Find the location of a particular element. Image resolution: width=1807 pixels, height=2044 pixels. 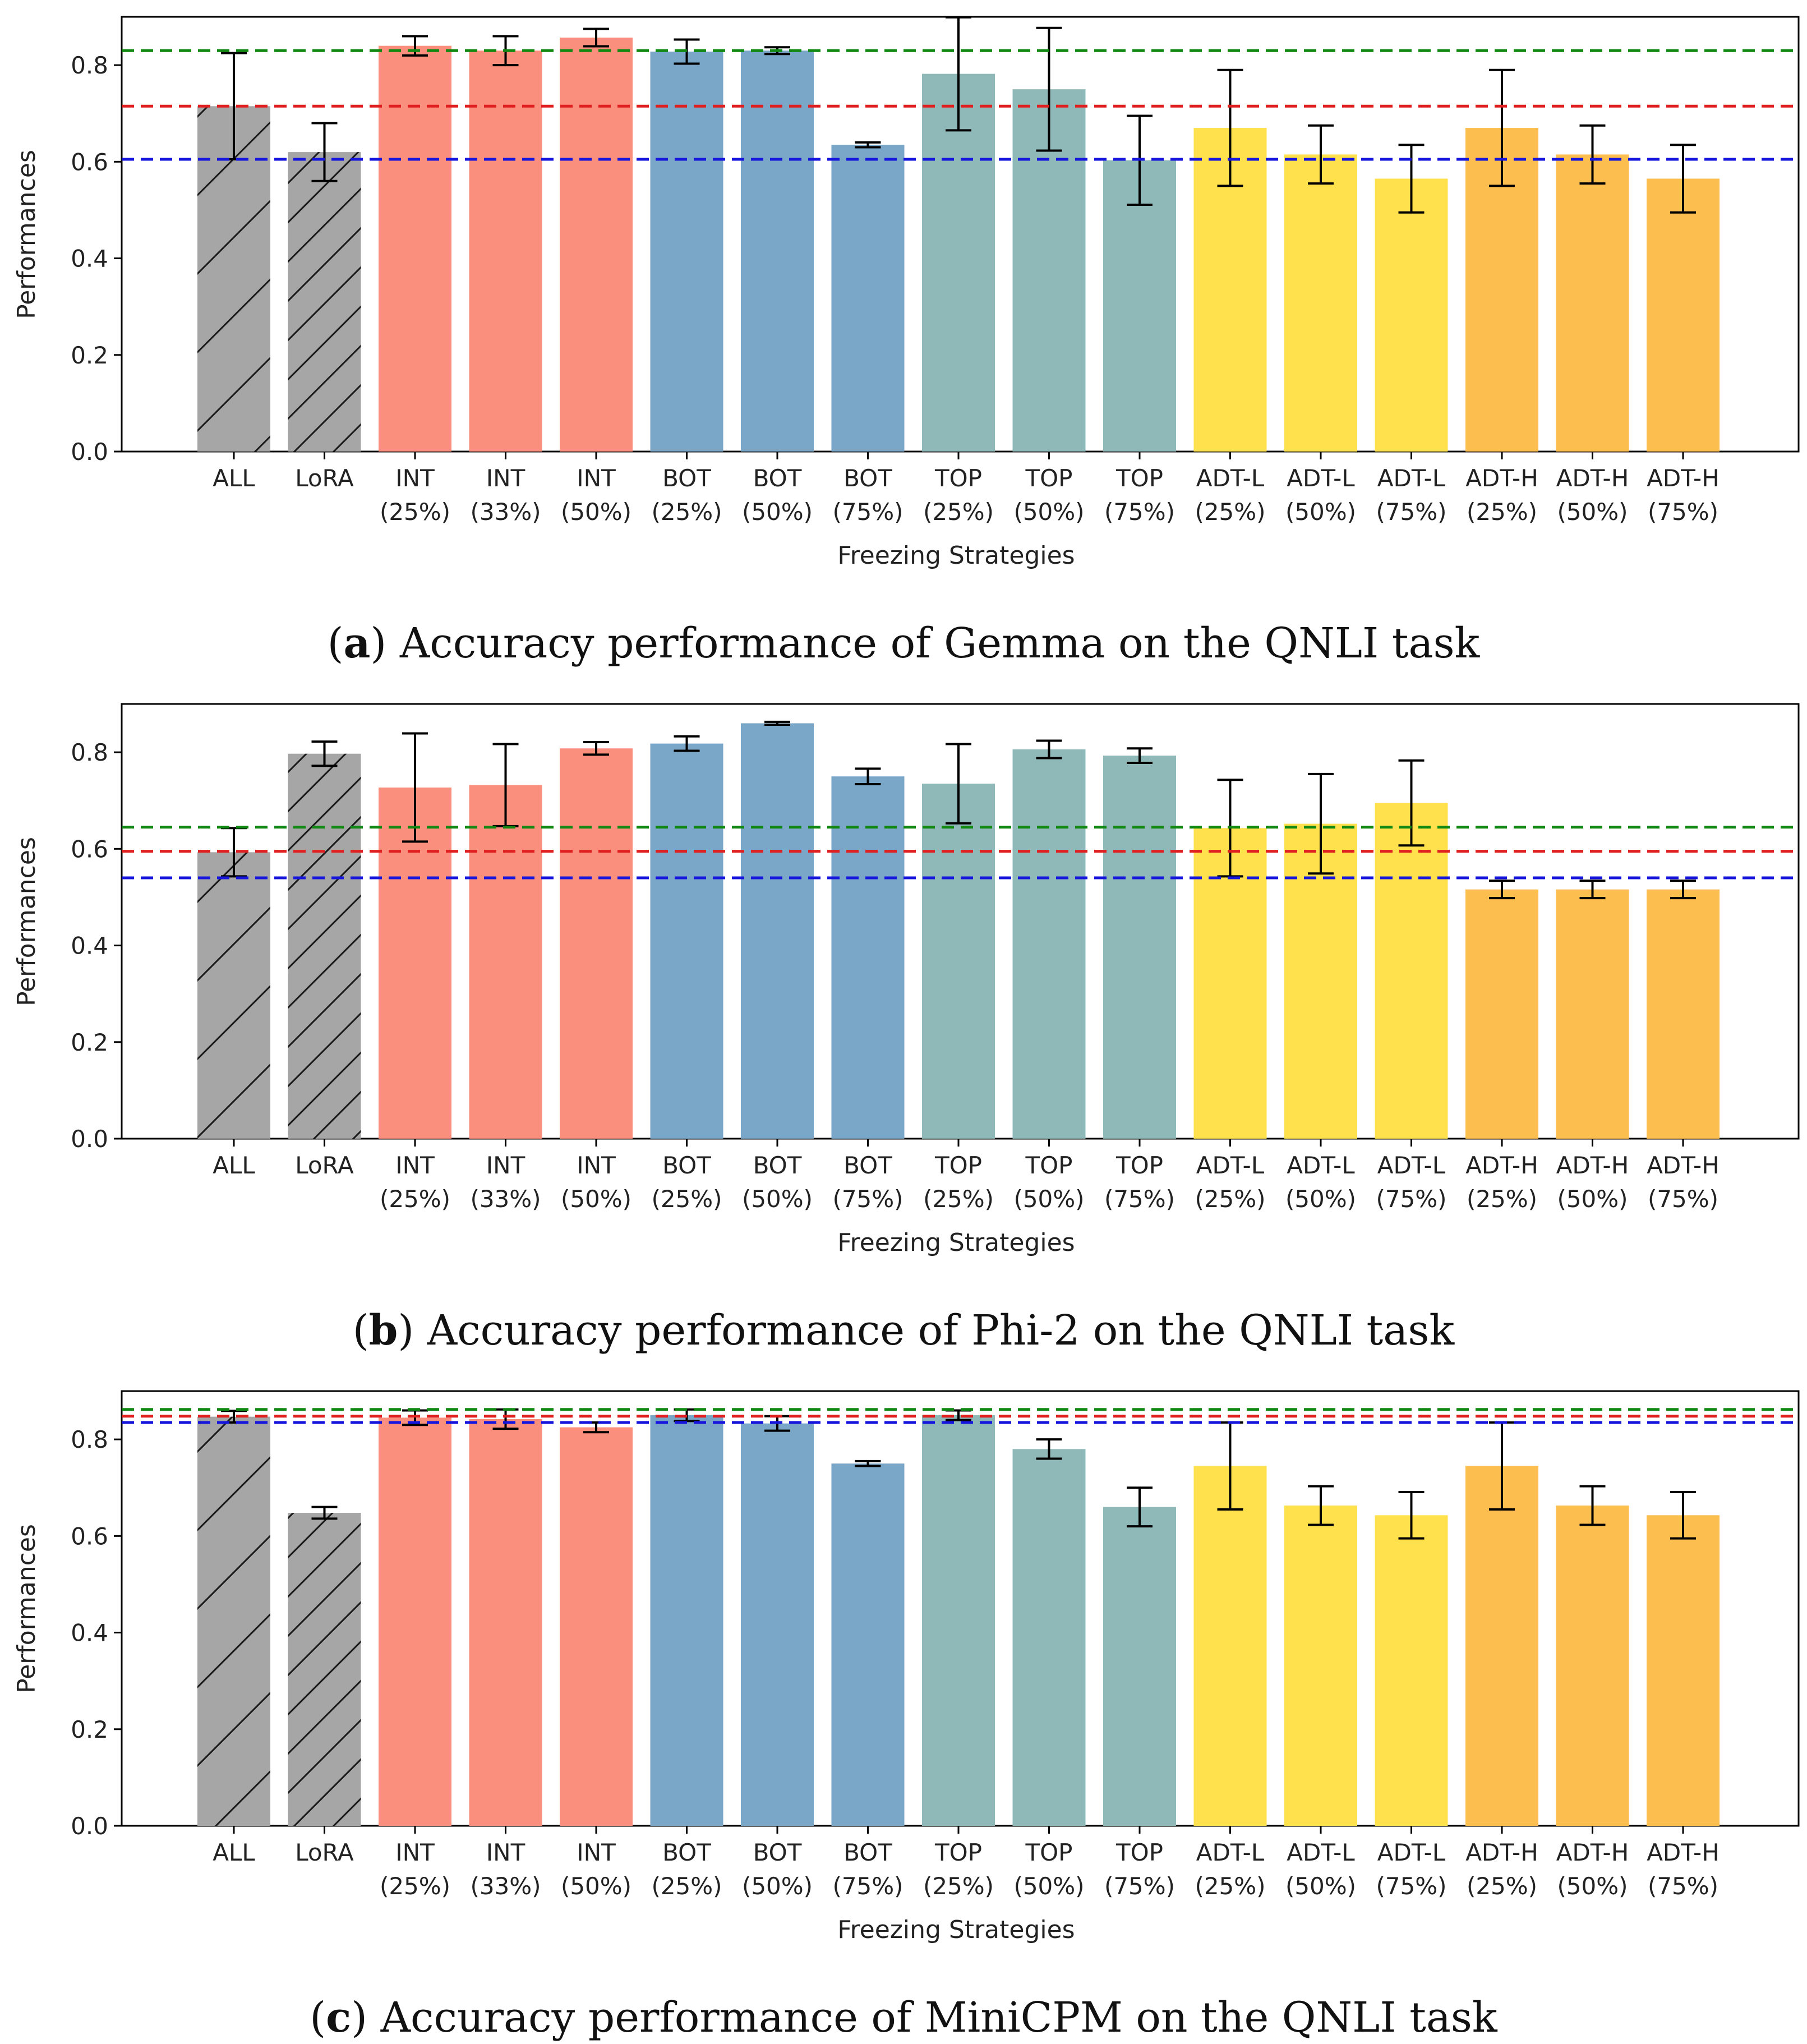

caption-letter: a is located at coordinates (356, 643).